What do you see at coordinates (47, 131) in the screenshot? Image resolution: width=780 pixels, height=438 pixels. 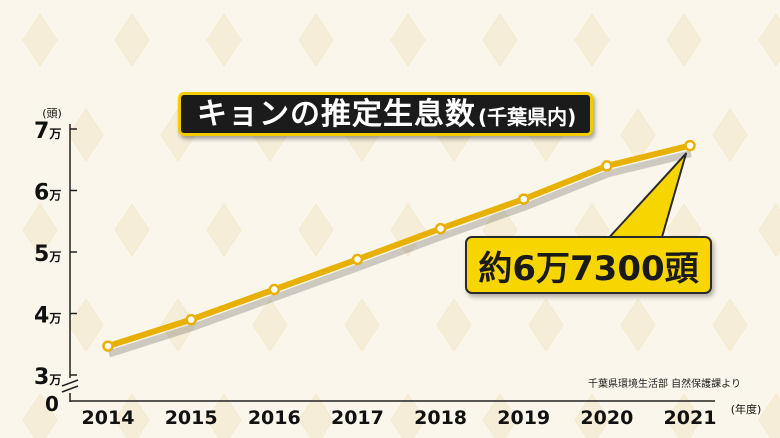 I see `y-tick-label: 7万` at bounding box center [47, 131].